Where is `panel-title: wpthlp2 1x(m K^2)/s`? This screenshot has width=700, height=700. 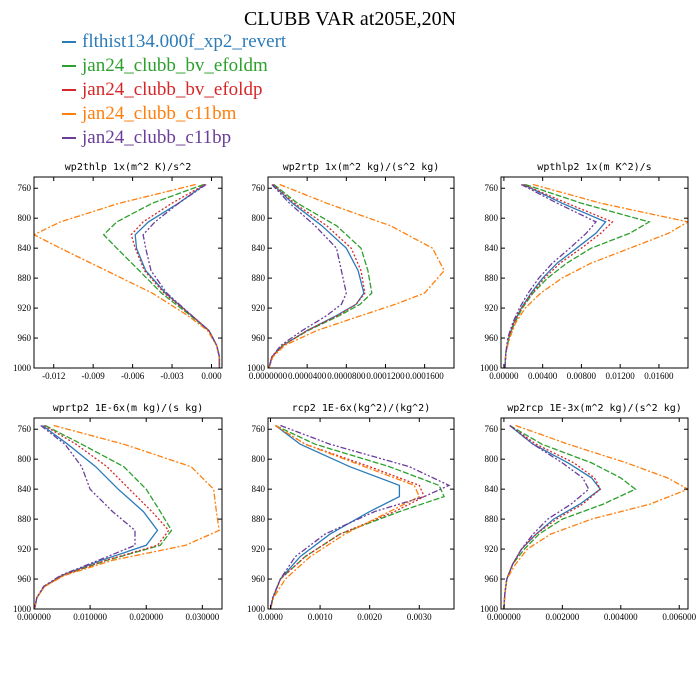
panel-title: wpthlp2 1x(m K^2)/s is located at coordinates (594, 167).